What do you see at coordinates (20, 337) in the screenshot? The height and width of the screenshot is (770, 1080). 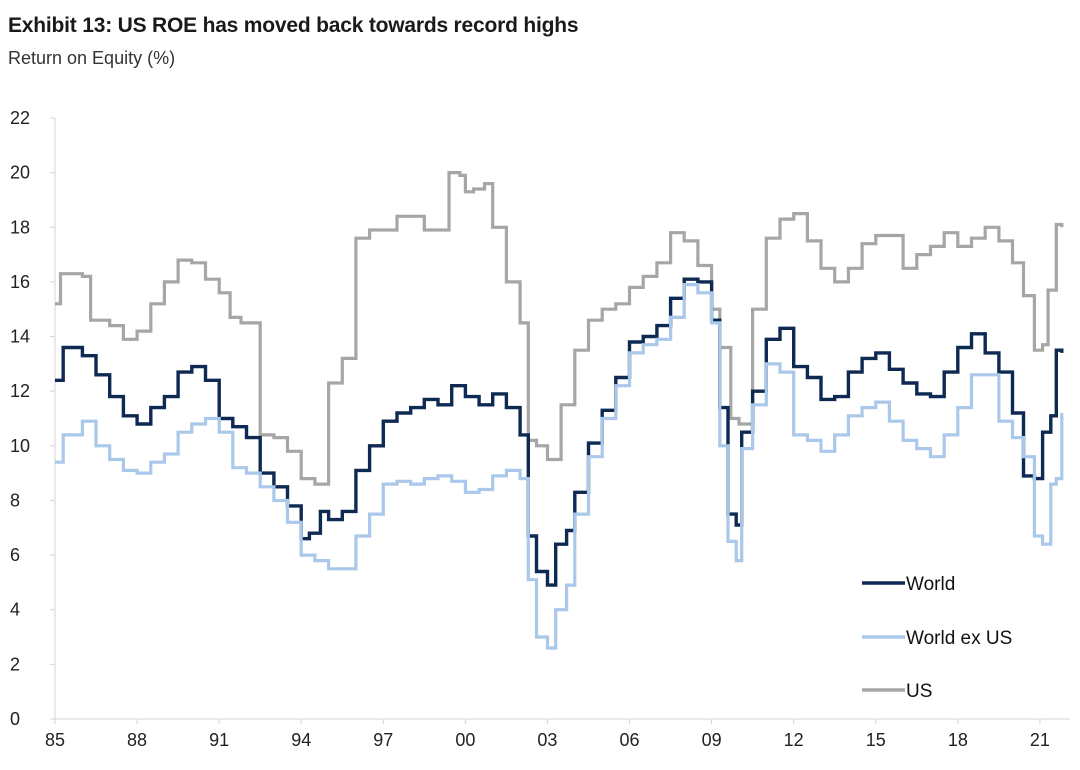 I see `y-tick-label: 14` at bounding box center [20, 337].